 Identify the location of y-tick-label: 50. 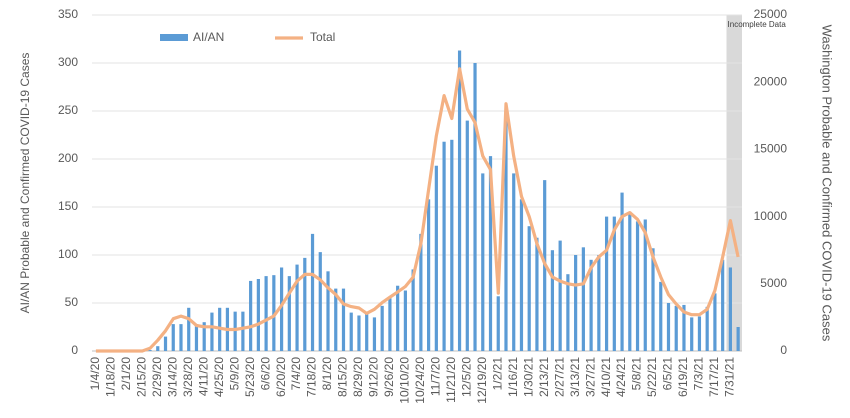
(72, 302).